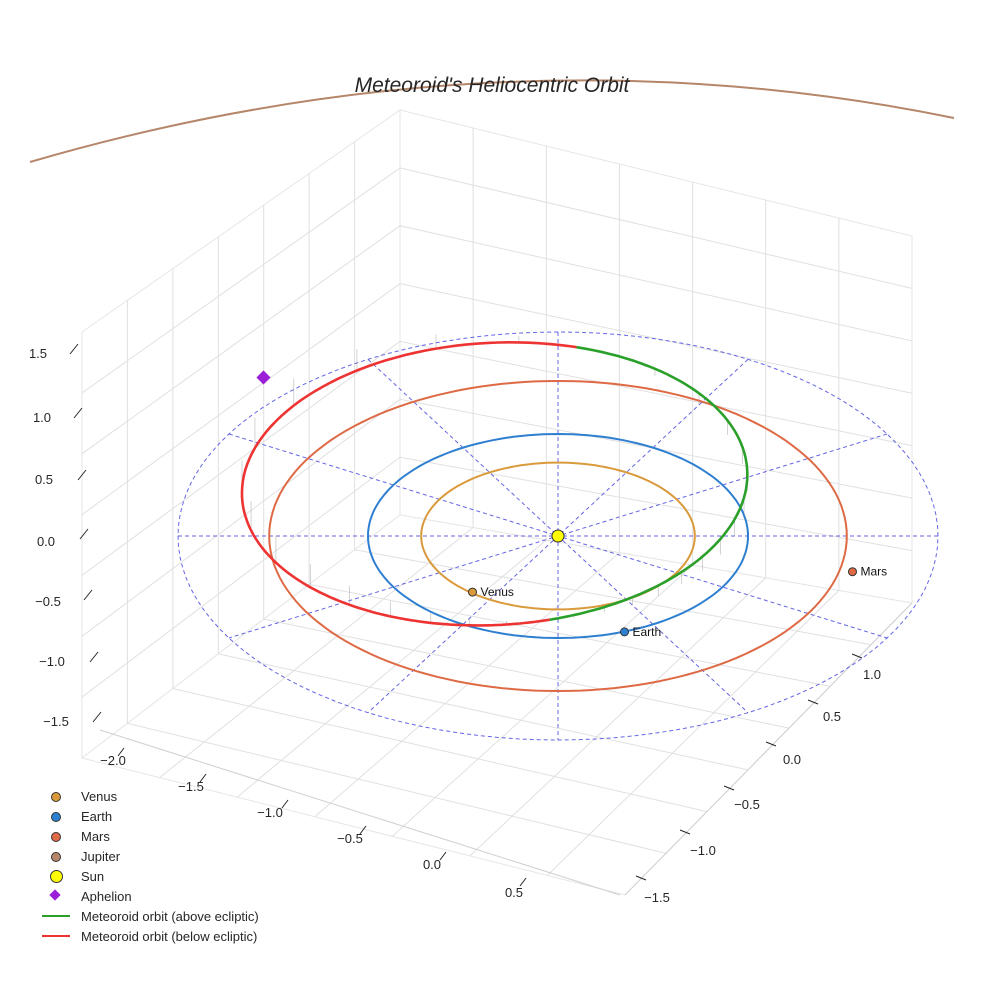  What do you see at coordinates (747, 804) in the screenshot?
I see `y-tick-label: −0.5` at bounding box center [747, 804].